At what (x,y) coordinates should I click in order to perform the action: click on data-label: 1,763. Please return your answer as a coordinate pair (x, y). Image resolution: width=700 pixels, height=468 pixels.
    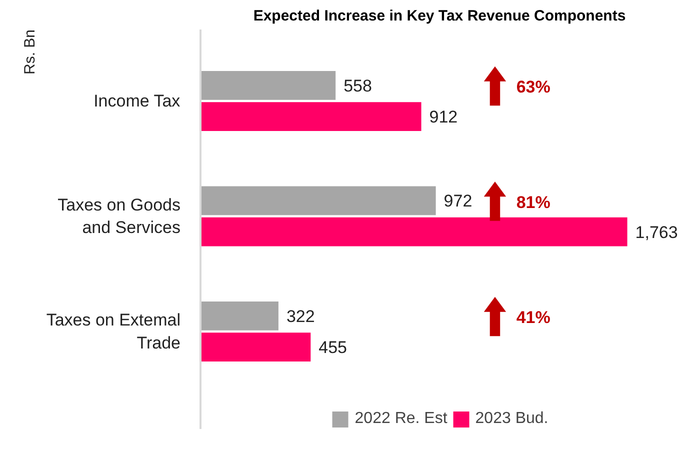
    Looking at the image, I should click on (656, 232).